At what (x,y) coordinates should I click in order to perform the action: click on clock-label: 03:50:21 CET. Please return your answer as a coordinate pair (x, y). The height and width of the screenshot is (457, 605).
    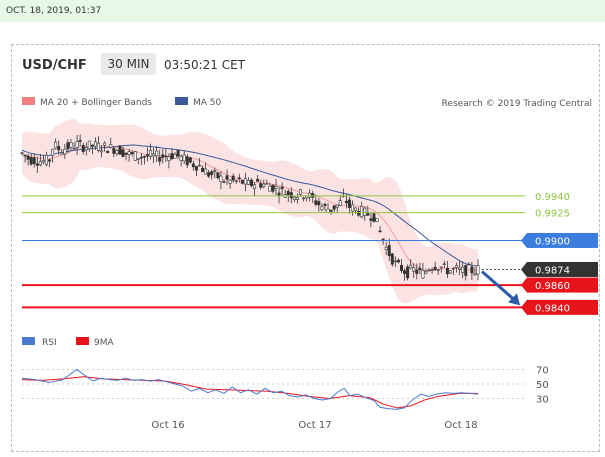
    Looking at the image, I should click on (204, 65).